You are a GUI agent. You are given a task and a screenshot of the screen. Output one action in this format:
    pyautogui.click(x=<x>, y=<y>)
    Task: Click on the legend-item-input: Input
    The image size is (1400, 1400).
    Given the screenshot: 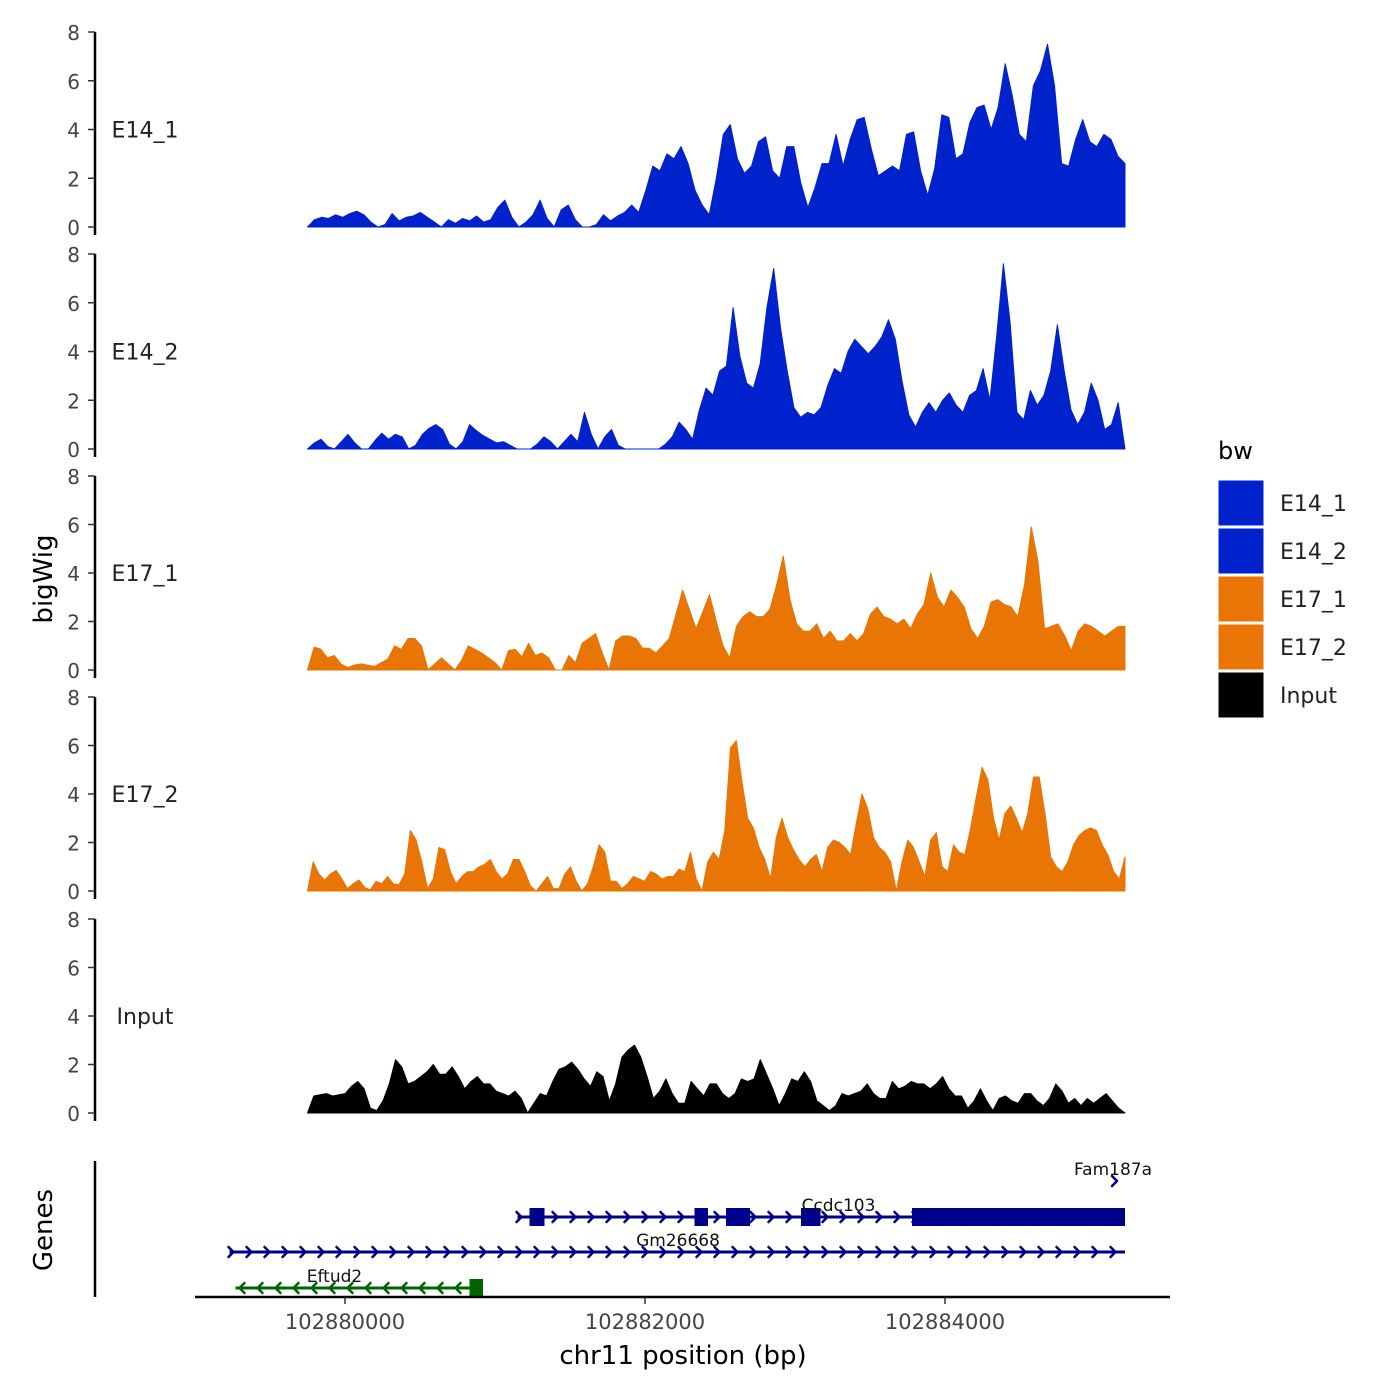 What is the action you would take?
    pyautogui.click(x=1277, y=695)
    